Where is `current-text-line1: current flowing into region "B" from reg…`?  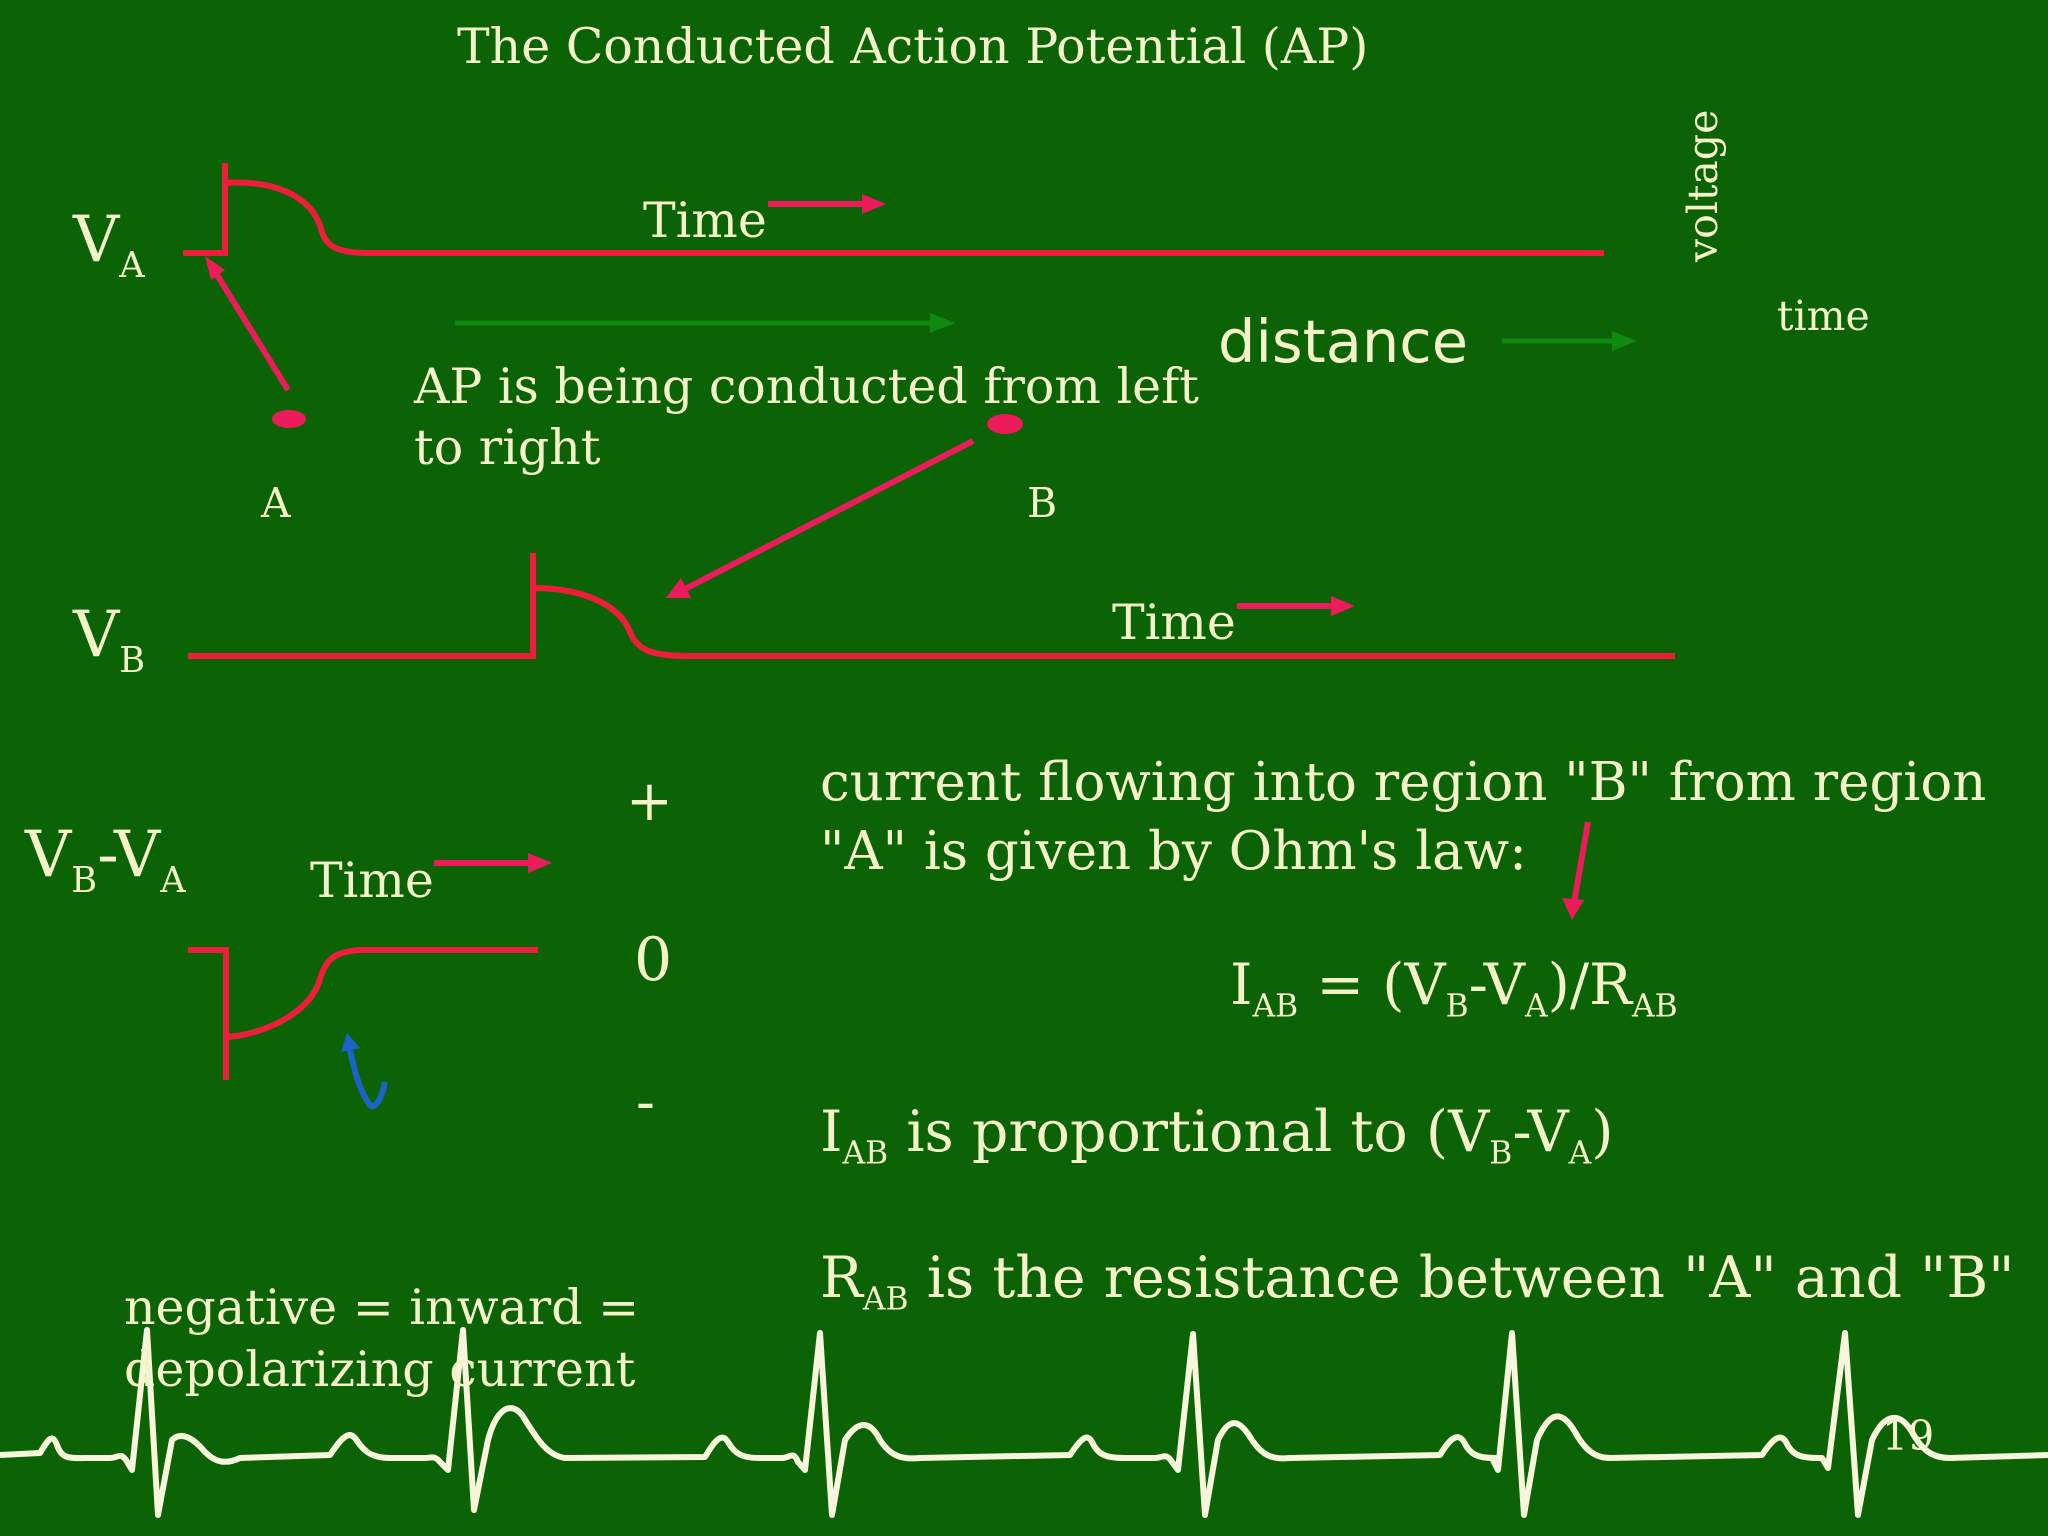 current-text-line1: current flowing into region "B" from reg… is located at coordinates (1403, 782).